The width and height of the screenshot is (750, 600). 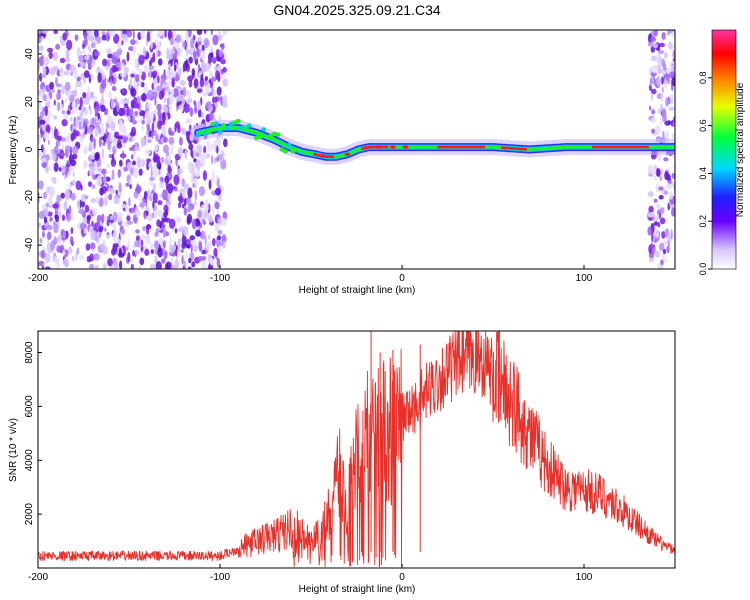 I want to click on snr-y-tick-label: 4000, so click(x=29, y=460).